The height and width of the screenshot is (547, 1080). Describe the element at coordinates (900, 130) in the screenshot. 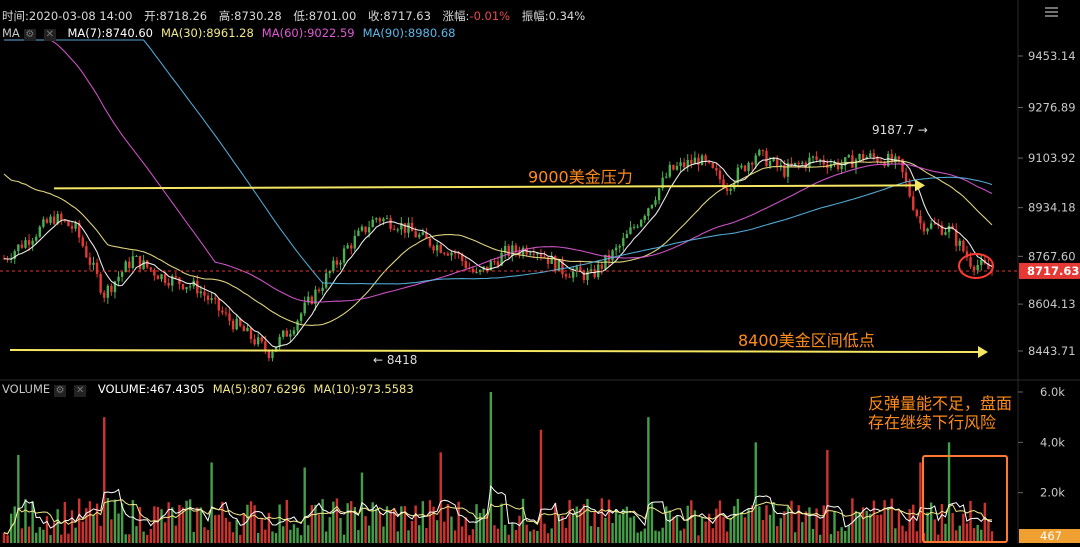

I see `period-high-marker: 9187.7 →` at that location.